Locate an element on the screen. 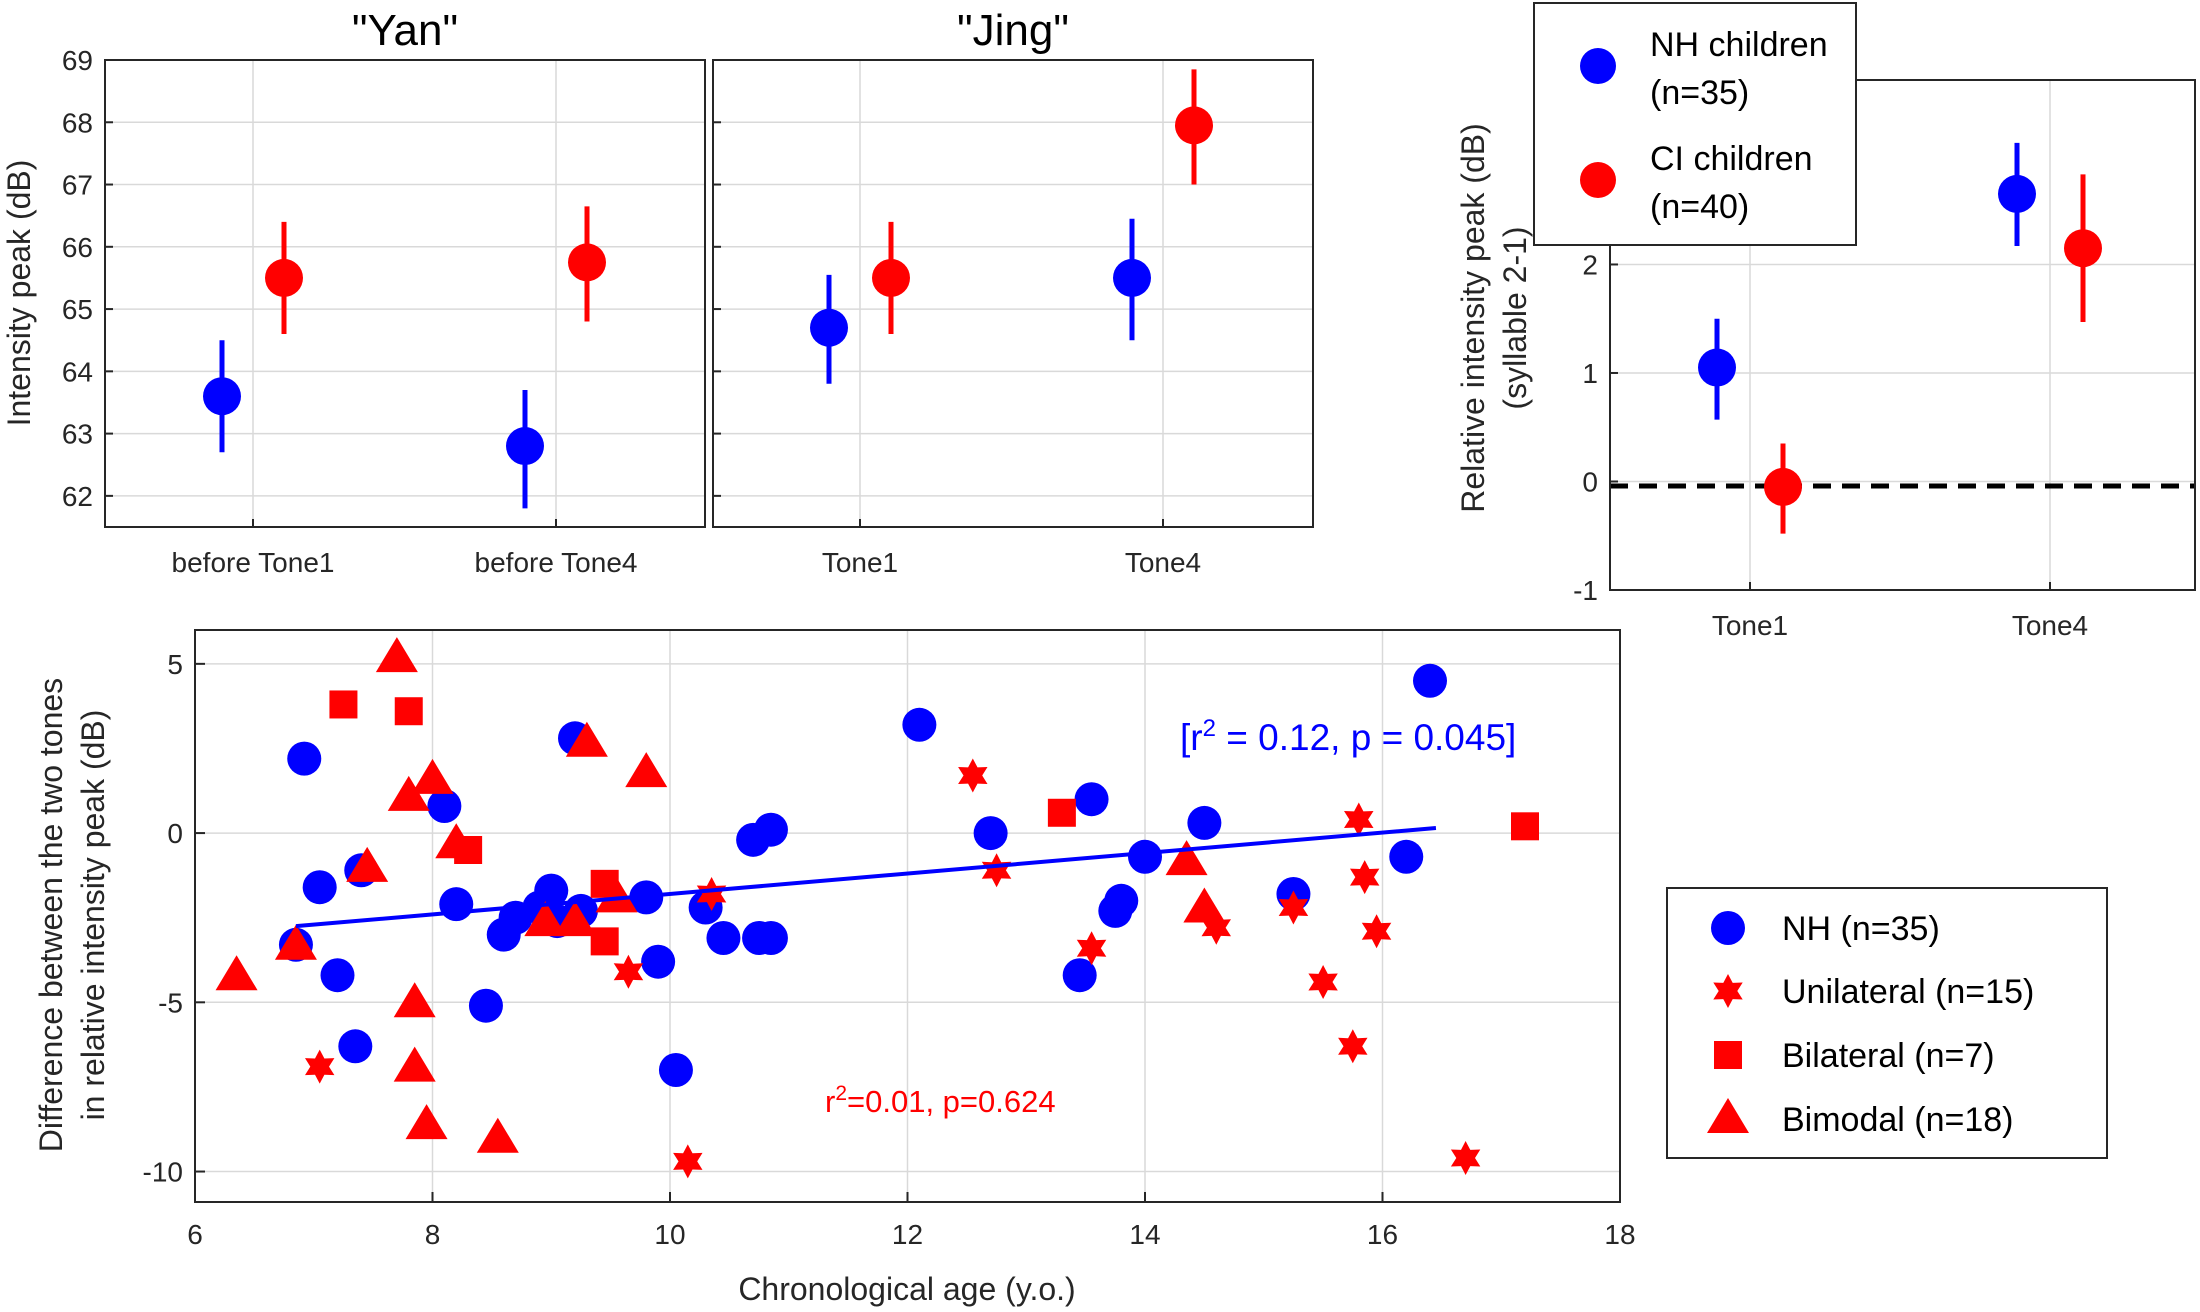 The width and height of the screenshot is (2200, 1312). legend-implant-markers is located at coordinates (1728, 1022).